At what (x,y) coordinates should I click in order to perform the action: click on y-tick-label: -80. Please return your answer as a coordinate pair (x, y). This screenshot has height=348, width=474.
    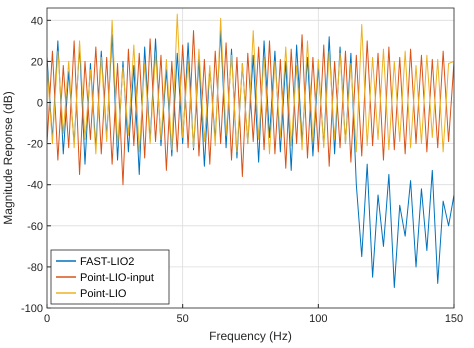
    Looking at the image, I should click on (35, 268).